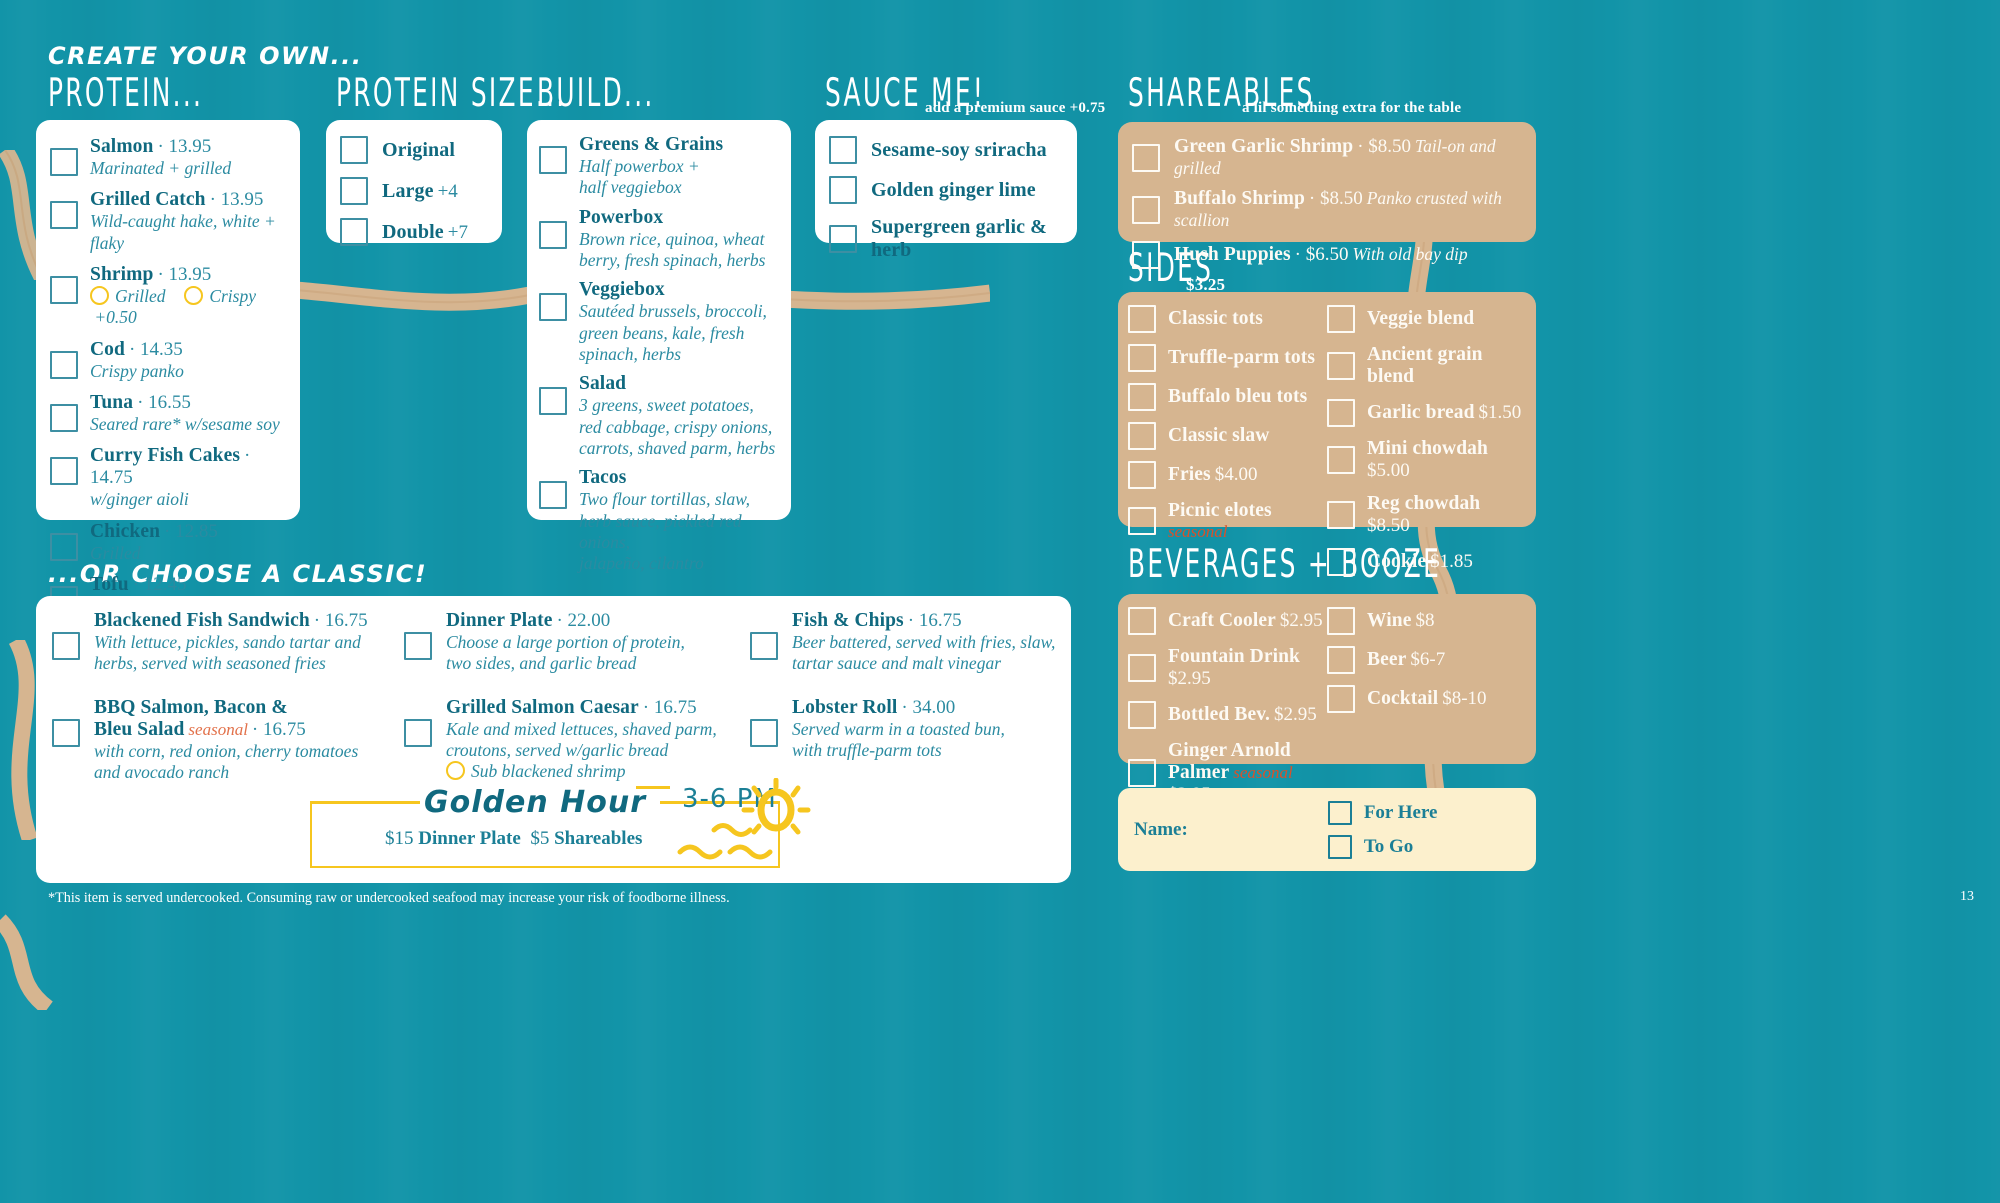  Describe the element at coordinates (1206, 284) in the screenshot. I see `sides-price: $3.25` at that location.